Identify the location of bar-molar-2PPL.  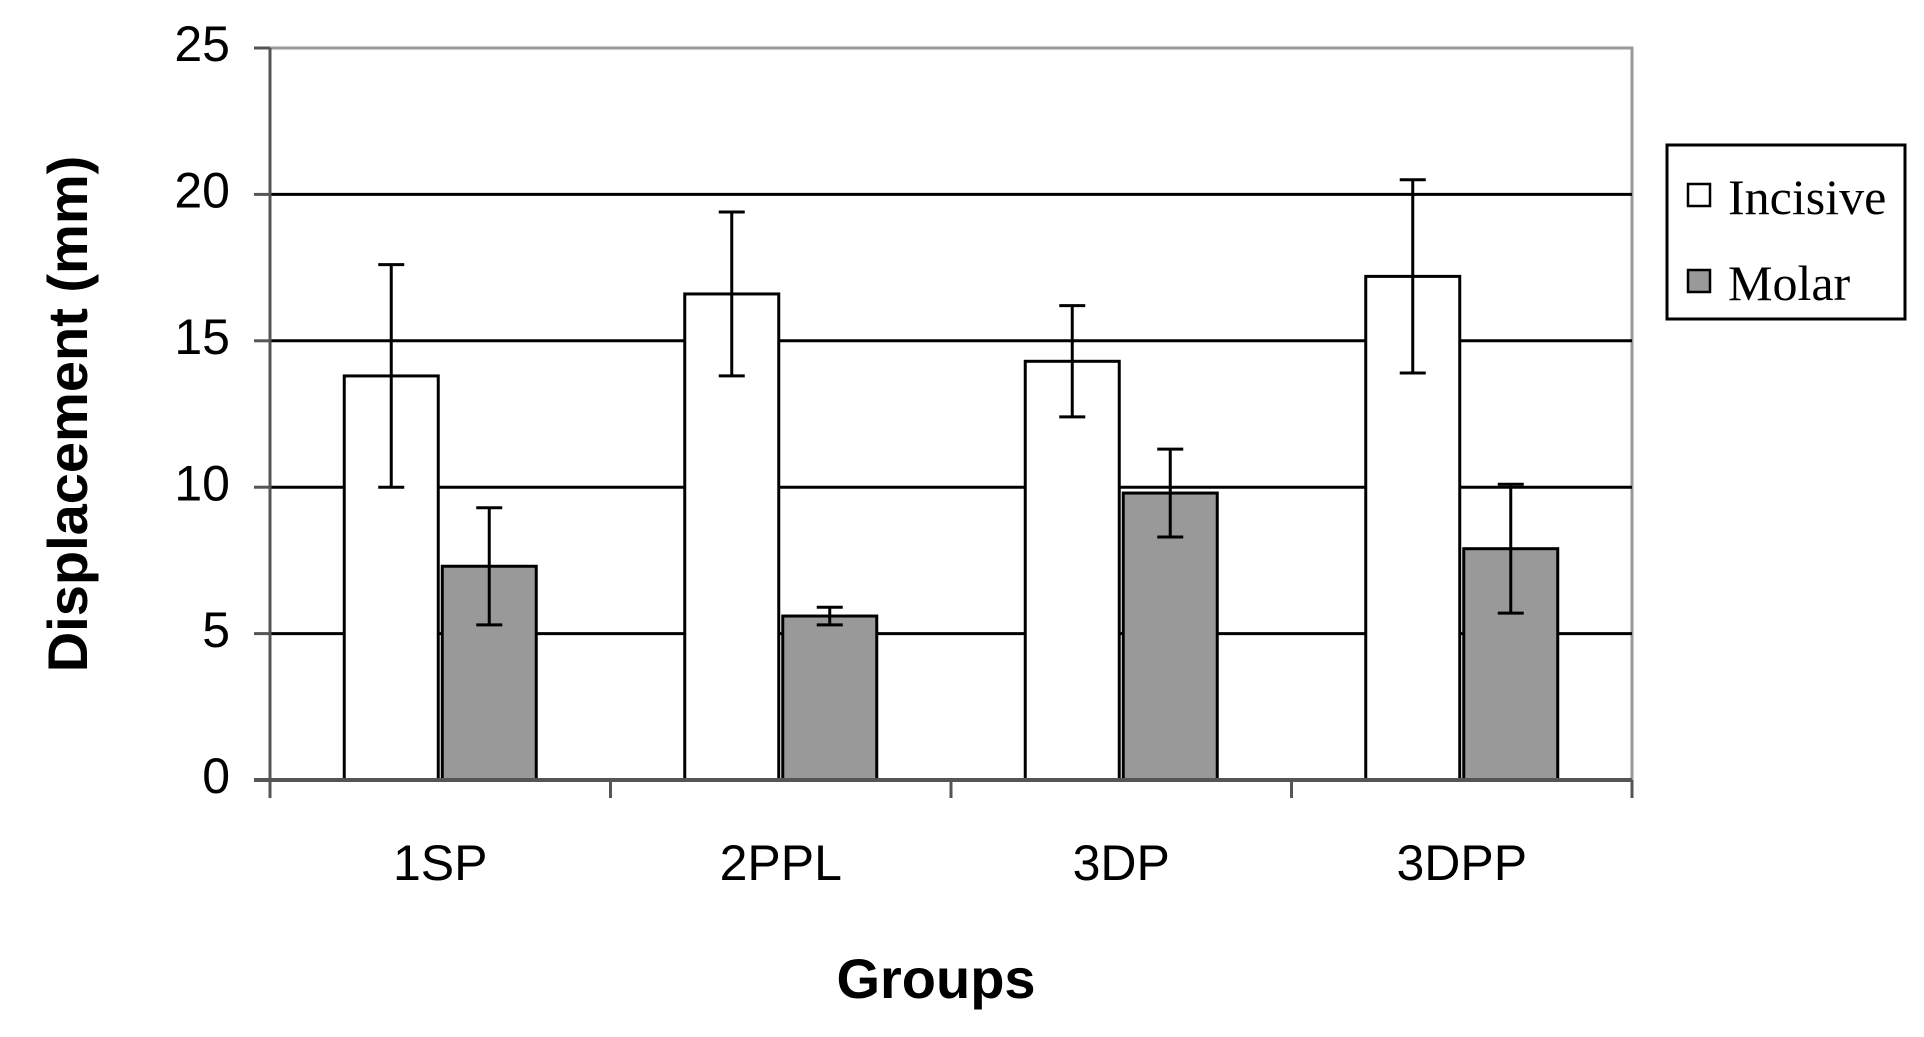
(830, 698).